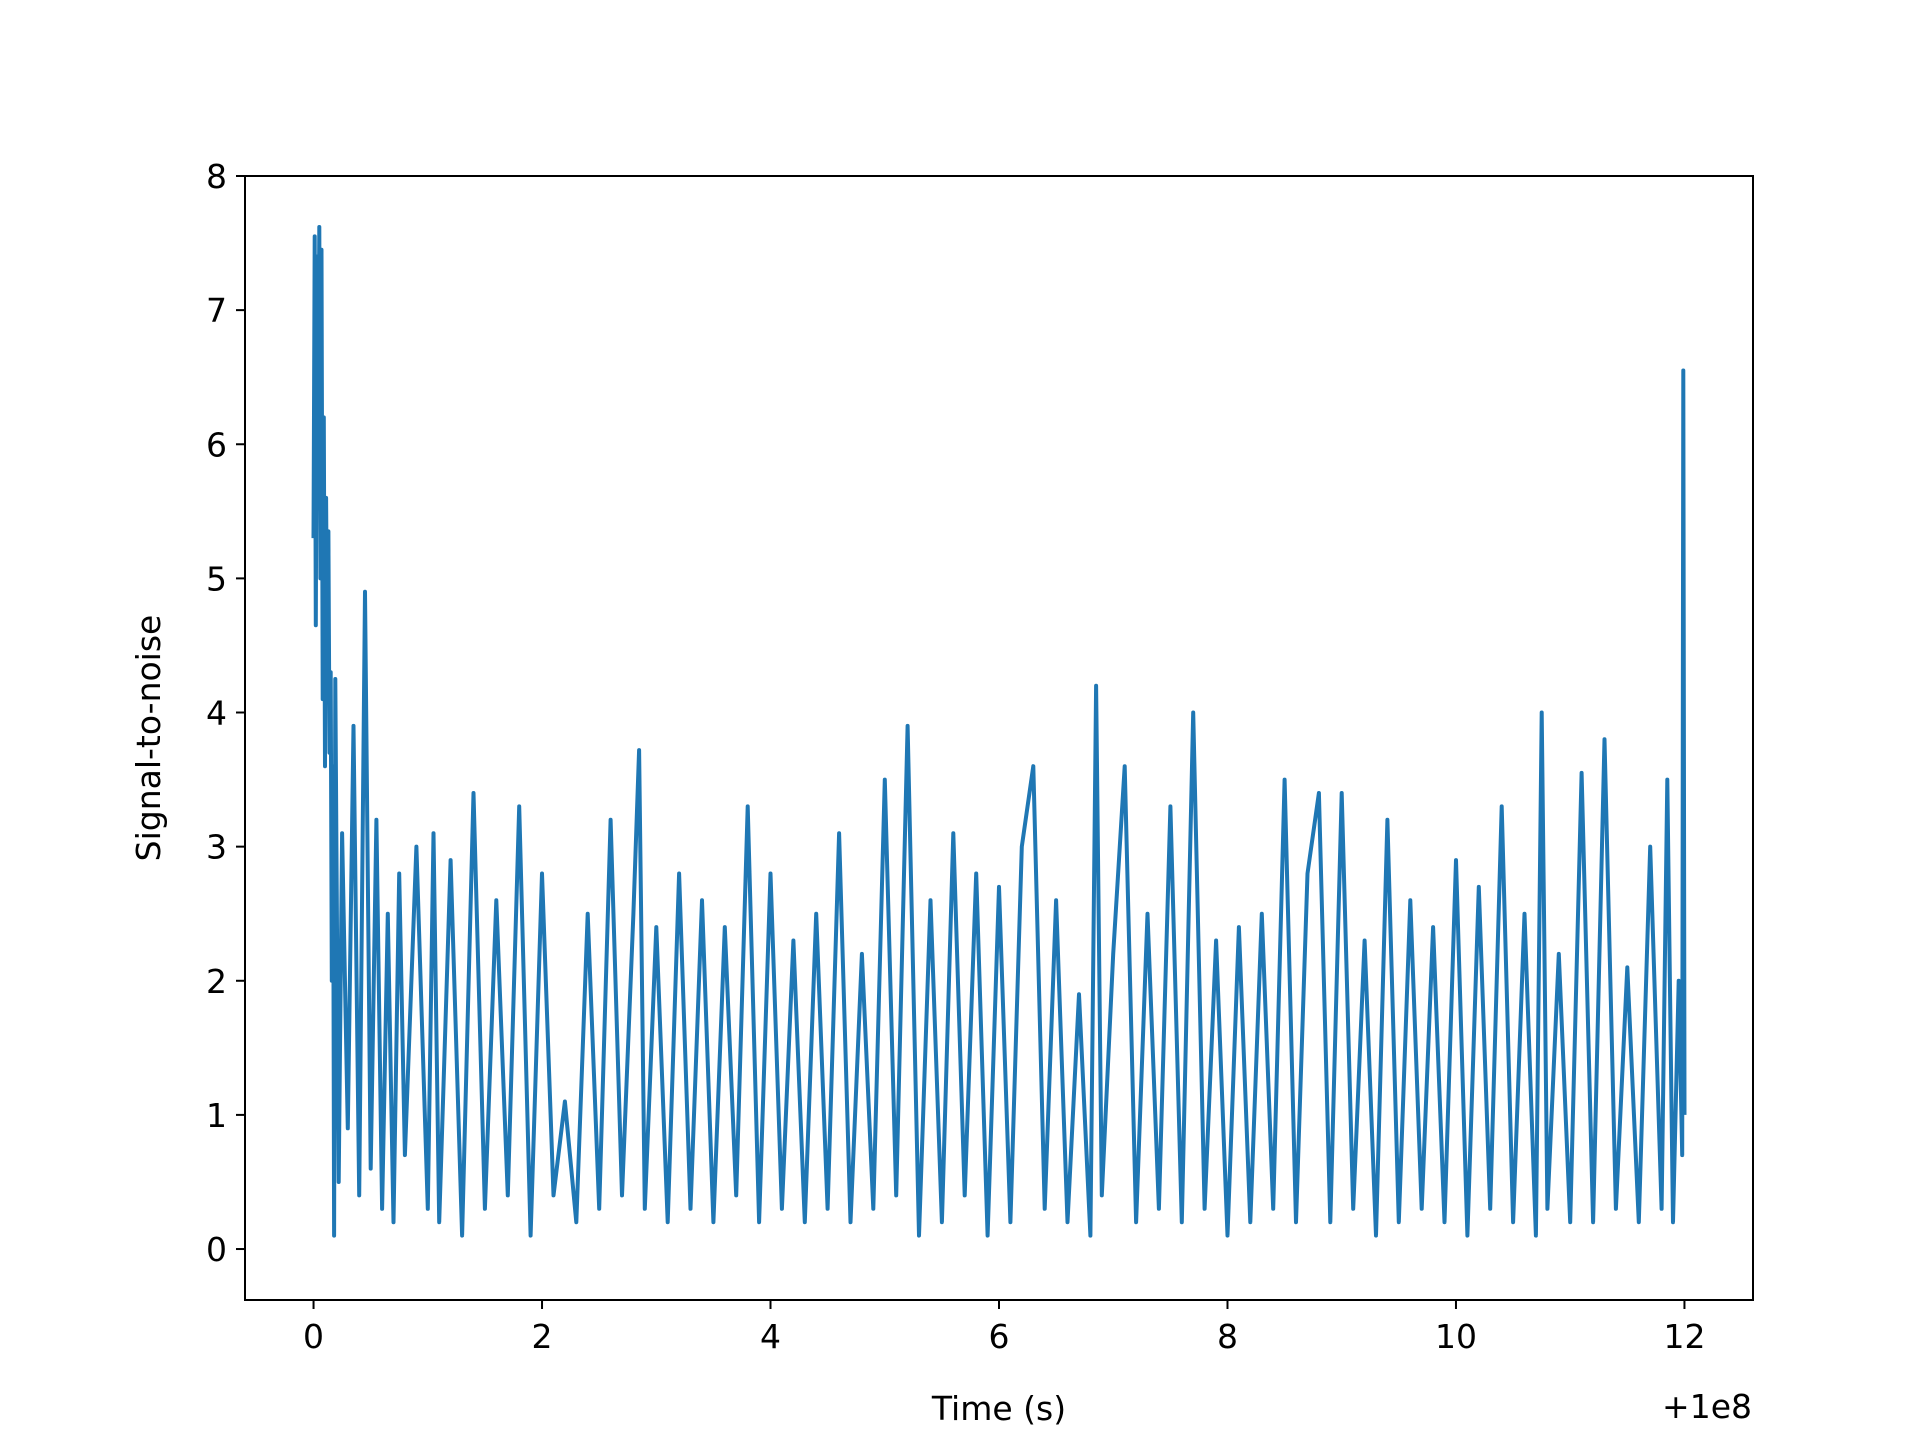  I want to click on y-axis: 0 1 2 3 4 5 6 7 8, so click(225, 713).